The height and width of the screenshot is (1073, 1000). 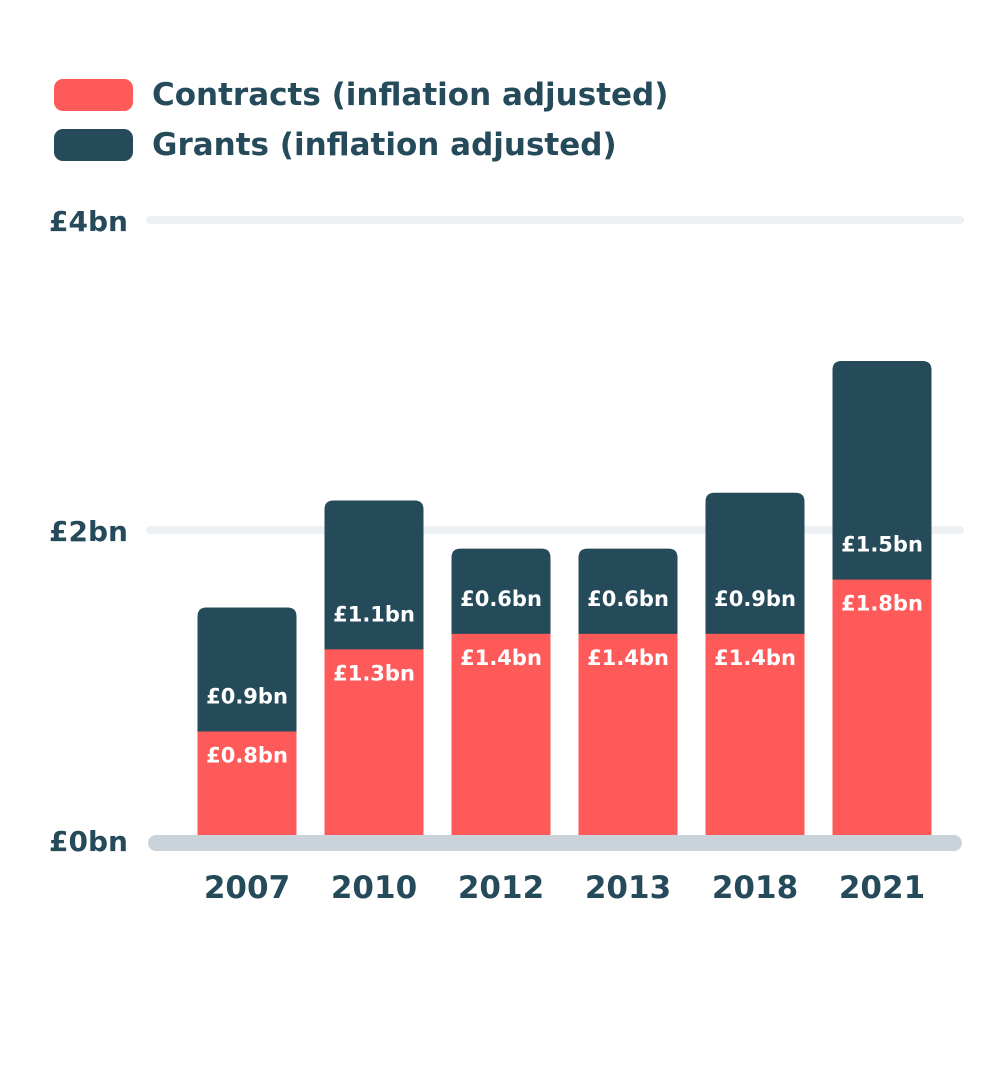 What do you see at coordinates (501, 658) in the screenshot?
I see `value-label-contracts-2012: £1.4bn` at bounding box center [501, 658].